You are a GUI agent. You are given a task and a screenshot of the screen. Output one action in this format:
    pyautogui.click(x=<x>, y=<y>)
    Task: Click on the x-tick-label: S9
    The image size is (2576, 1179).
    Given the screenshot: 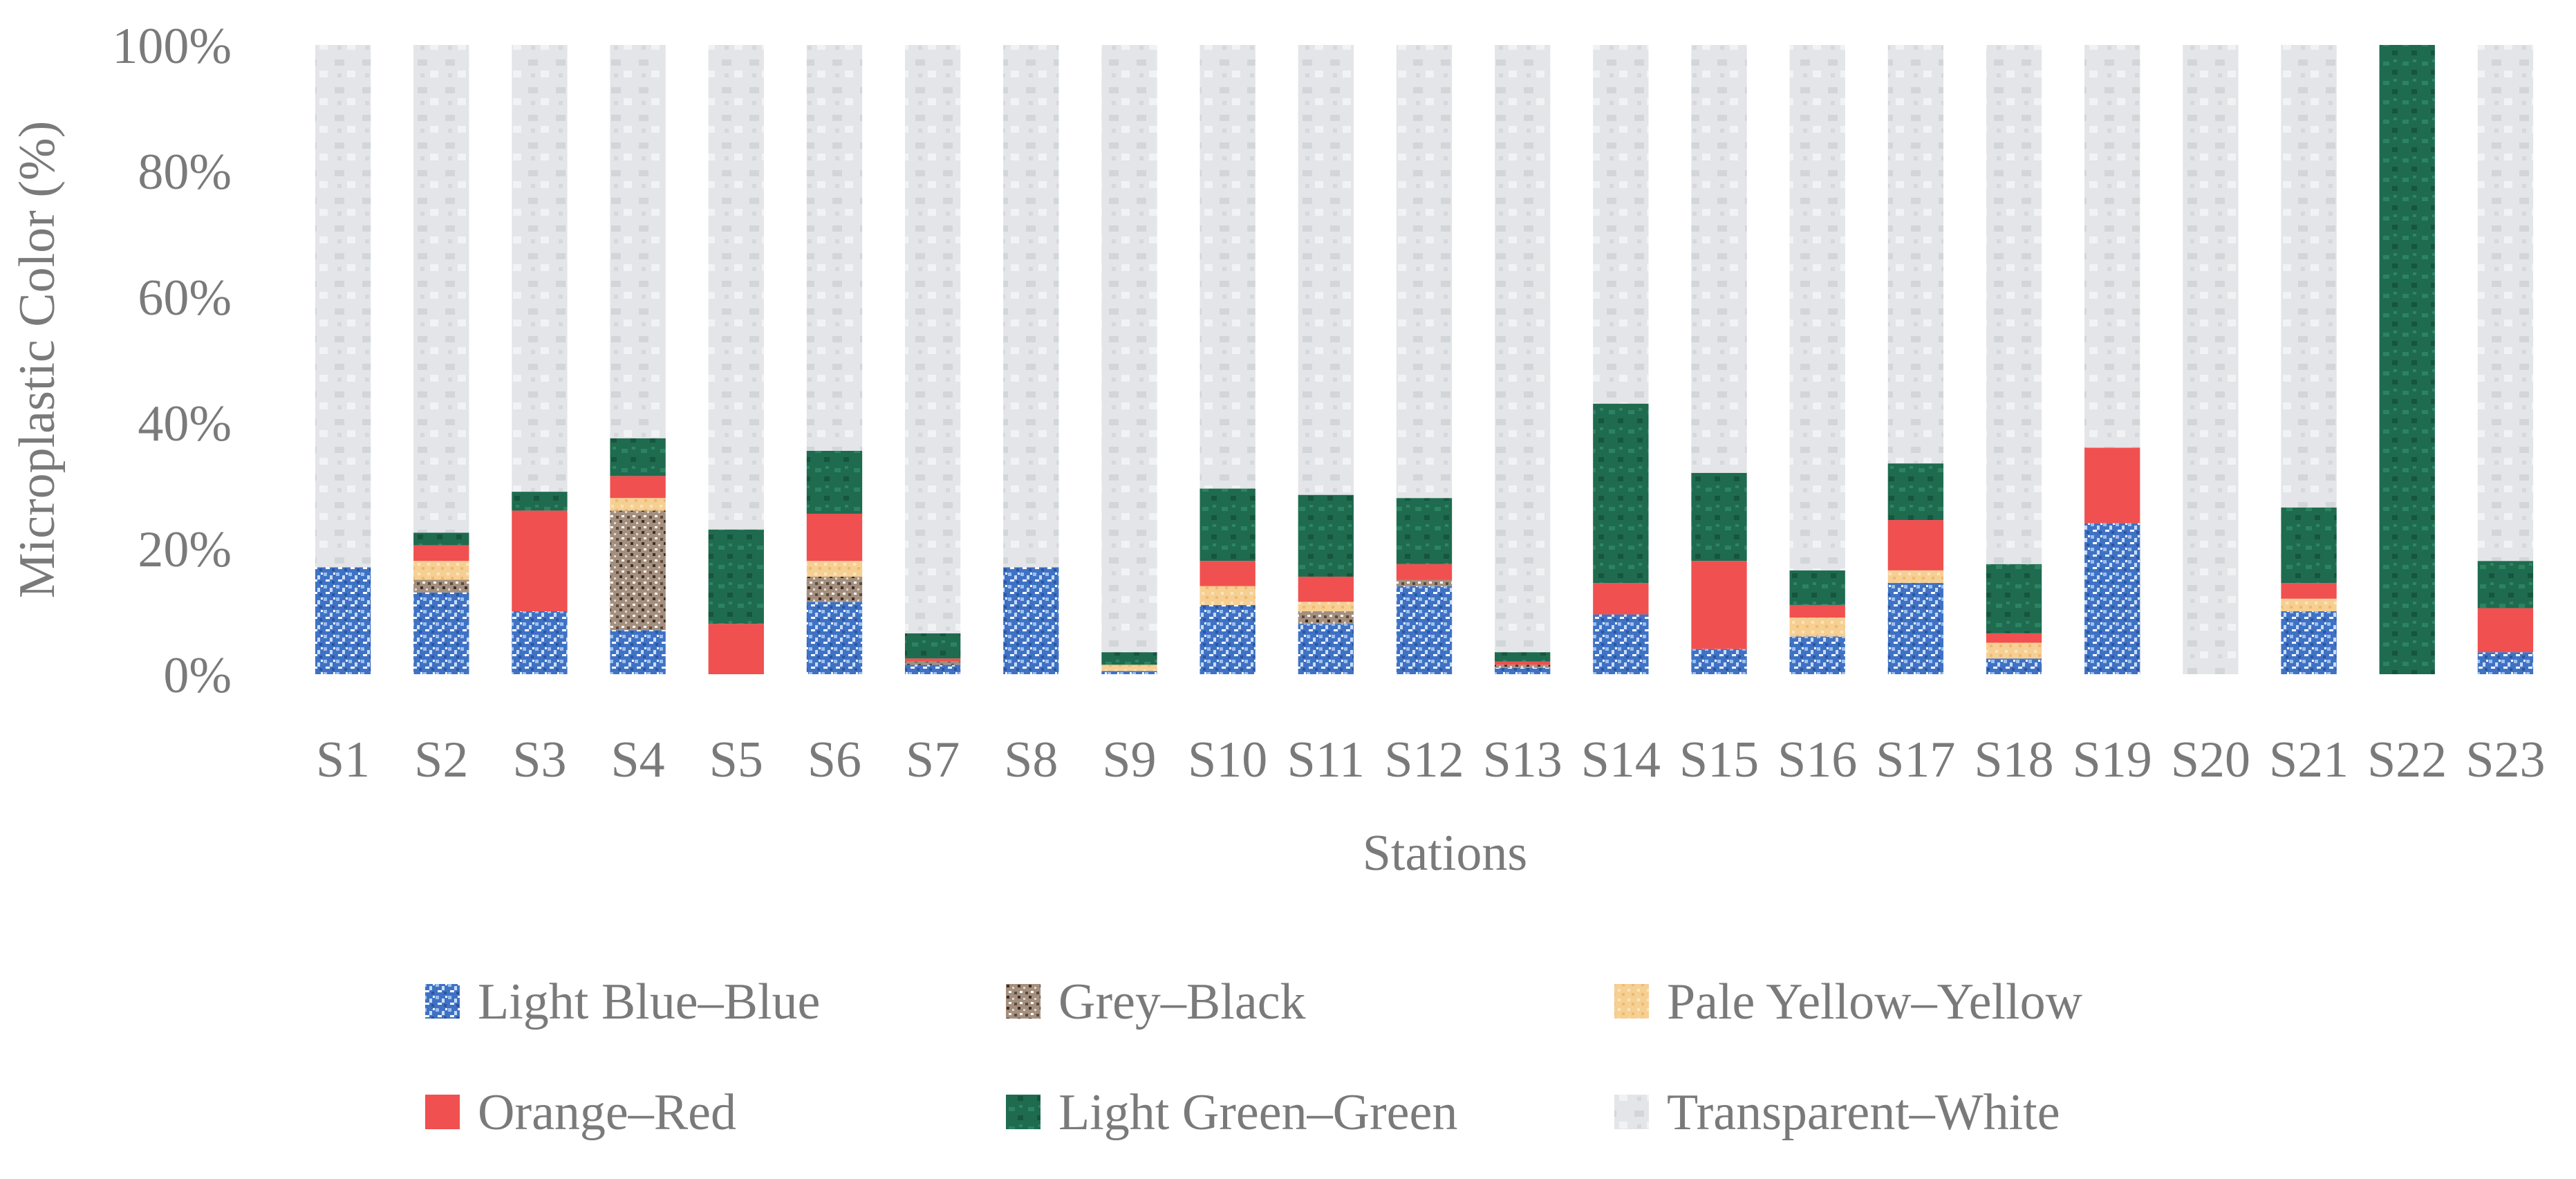 What is the action you would take?
    pyautogui.click(x=1129, y=760)
    